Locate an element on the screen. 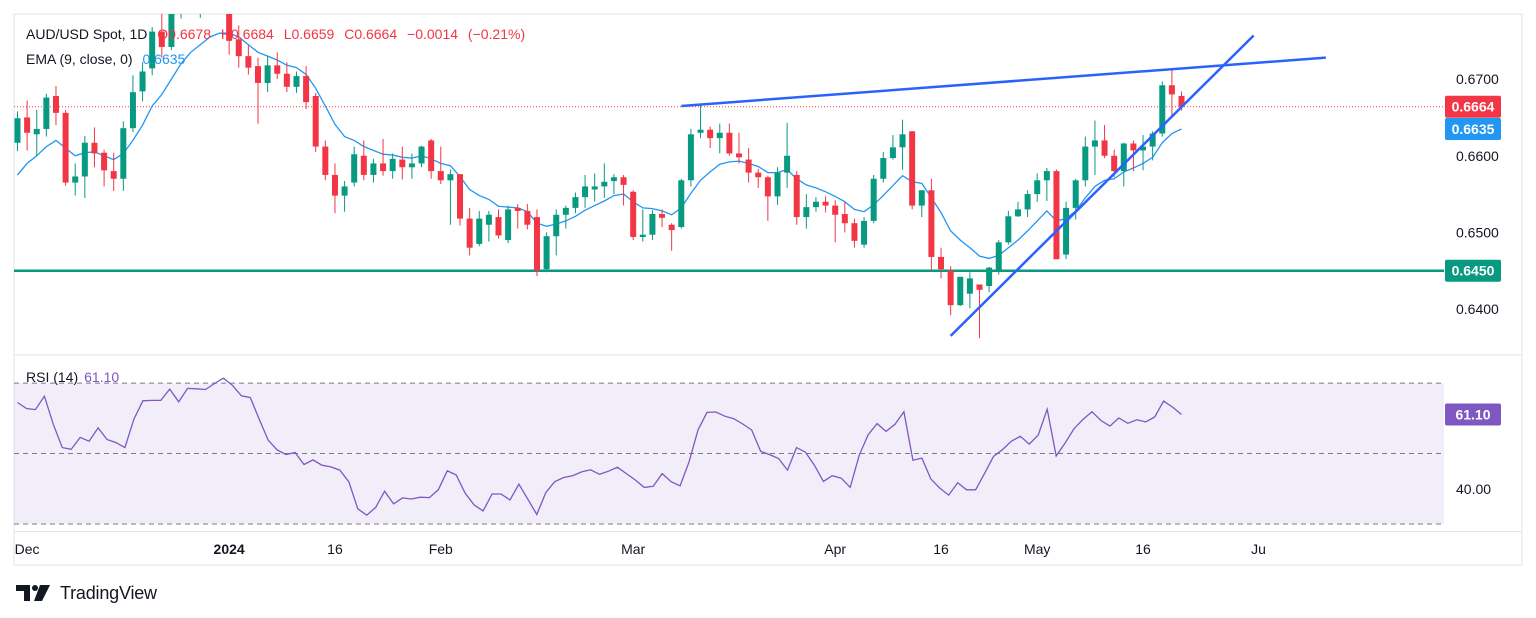 This screenshot has height=618, width=1536. close-value: C0.6664 is located at coordinates (371, 34).